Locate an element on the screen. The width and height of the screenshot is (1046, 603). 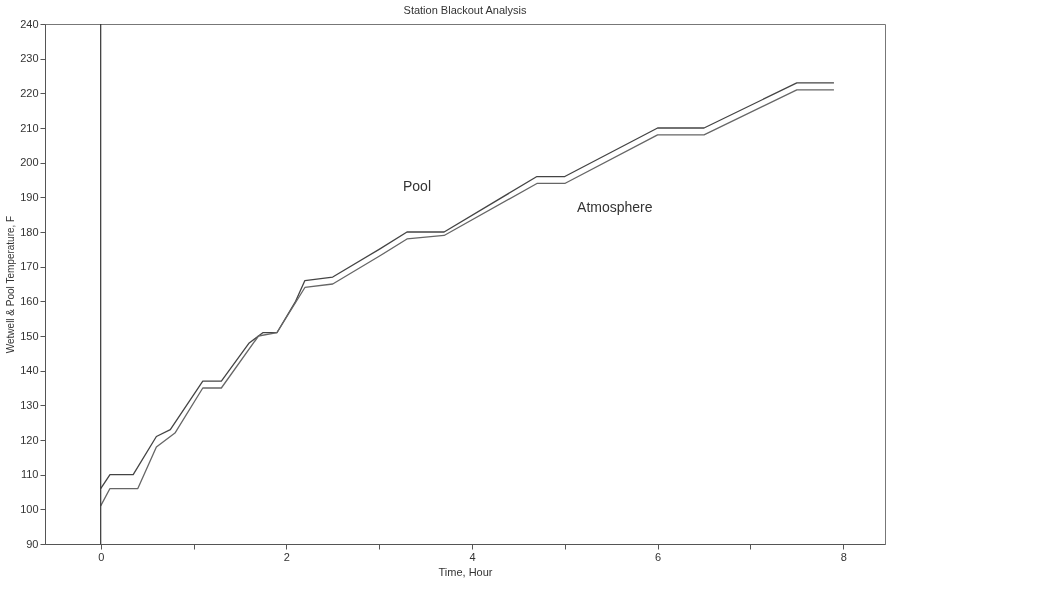
y-tick-label: 130 is located at coordinates (29, 404).